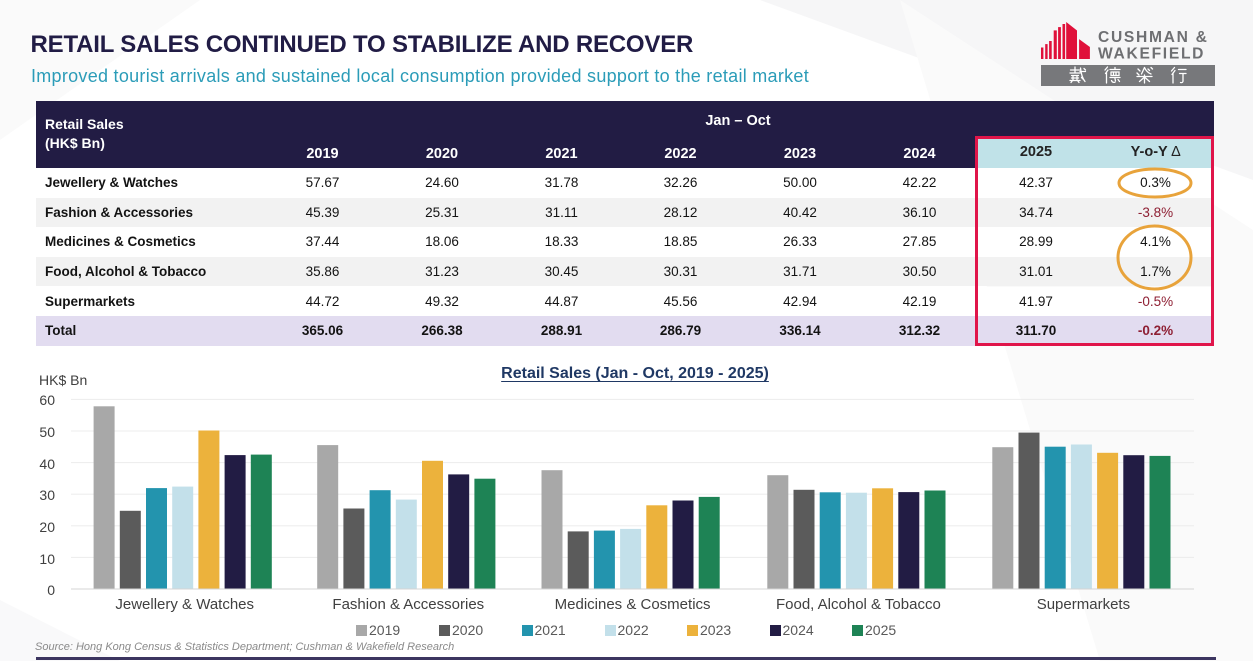 The height and width of the screenshot is (661, 1253). Describe the element at coordinates (1153, 37) in the screenshot. I see `svg-text: CUSHMAN &` at that location.